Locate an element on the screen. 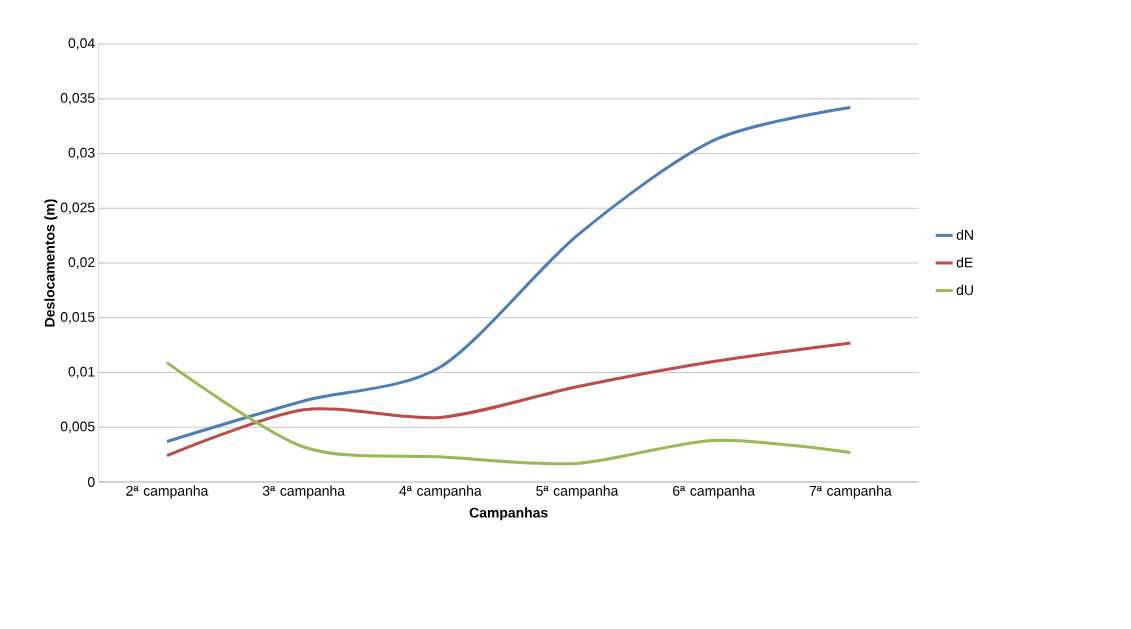 This screenshot has width=1131, height=629. legend-label: dU is located at coordinates (964, 290).